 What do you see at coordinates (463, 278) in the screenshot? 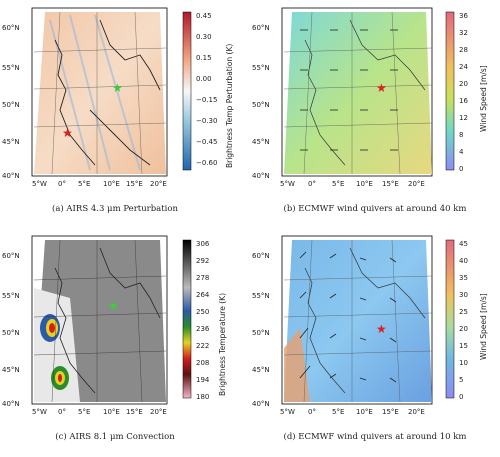
I see `colorbar-tick: 35` at bounding box center [463, 278].